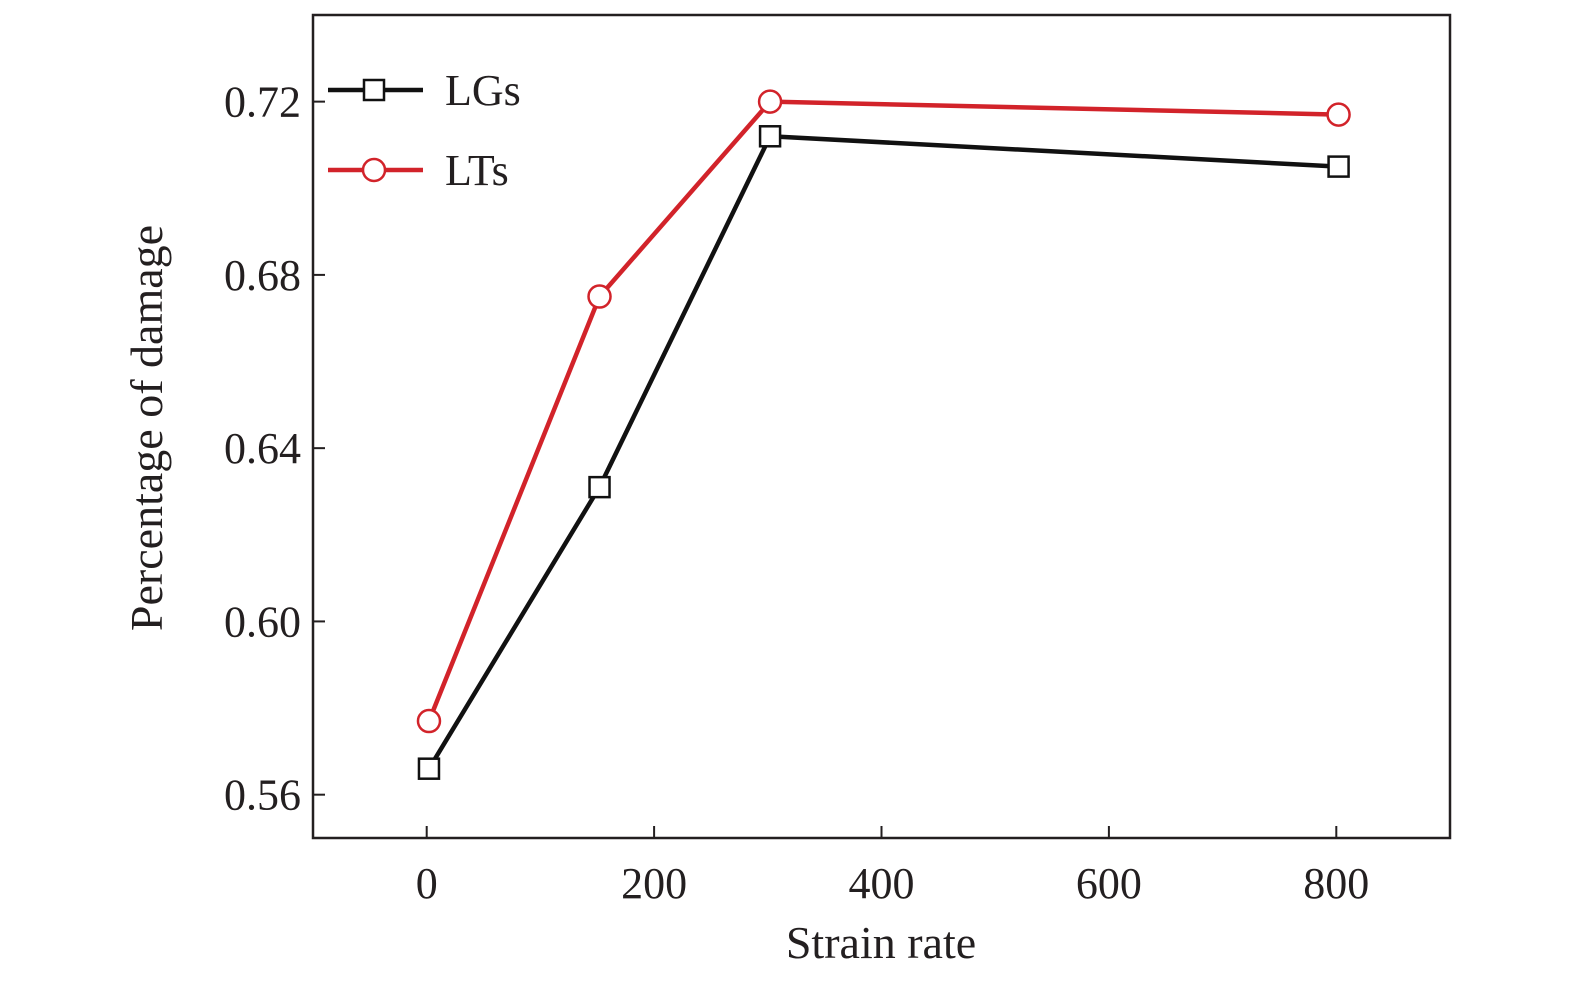  I want to click on x-tick-label: 200, so click(654, 883).